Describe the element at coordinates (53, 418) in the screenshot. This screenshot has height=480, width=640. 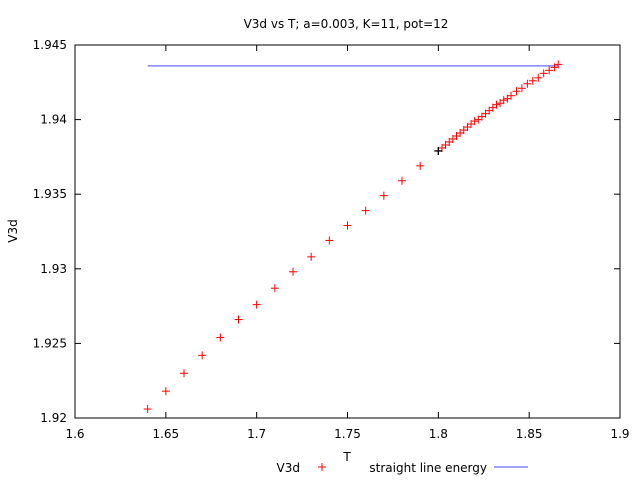
I see `y-tick-label: 1.92` at that location.